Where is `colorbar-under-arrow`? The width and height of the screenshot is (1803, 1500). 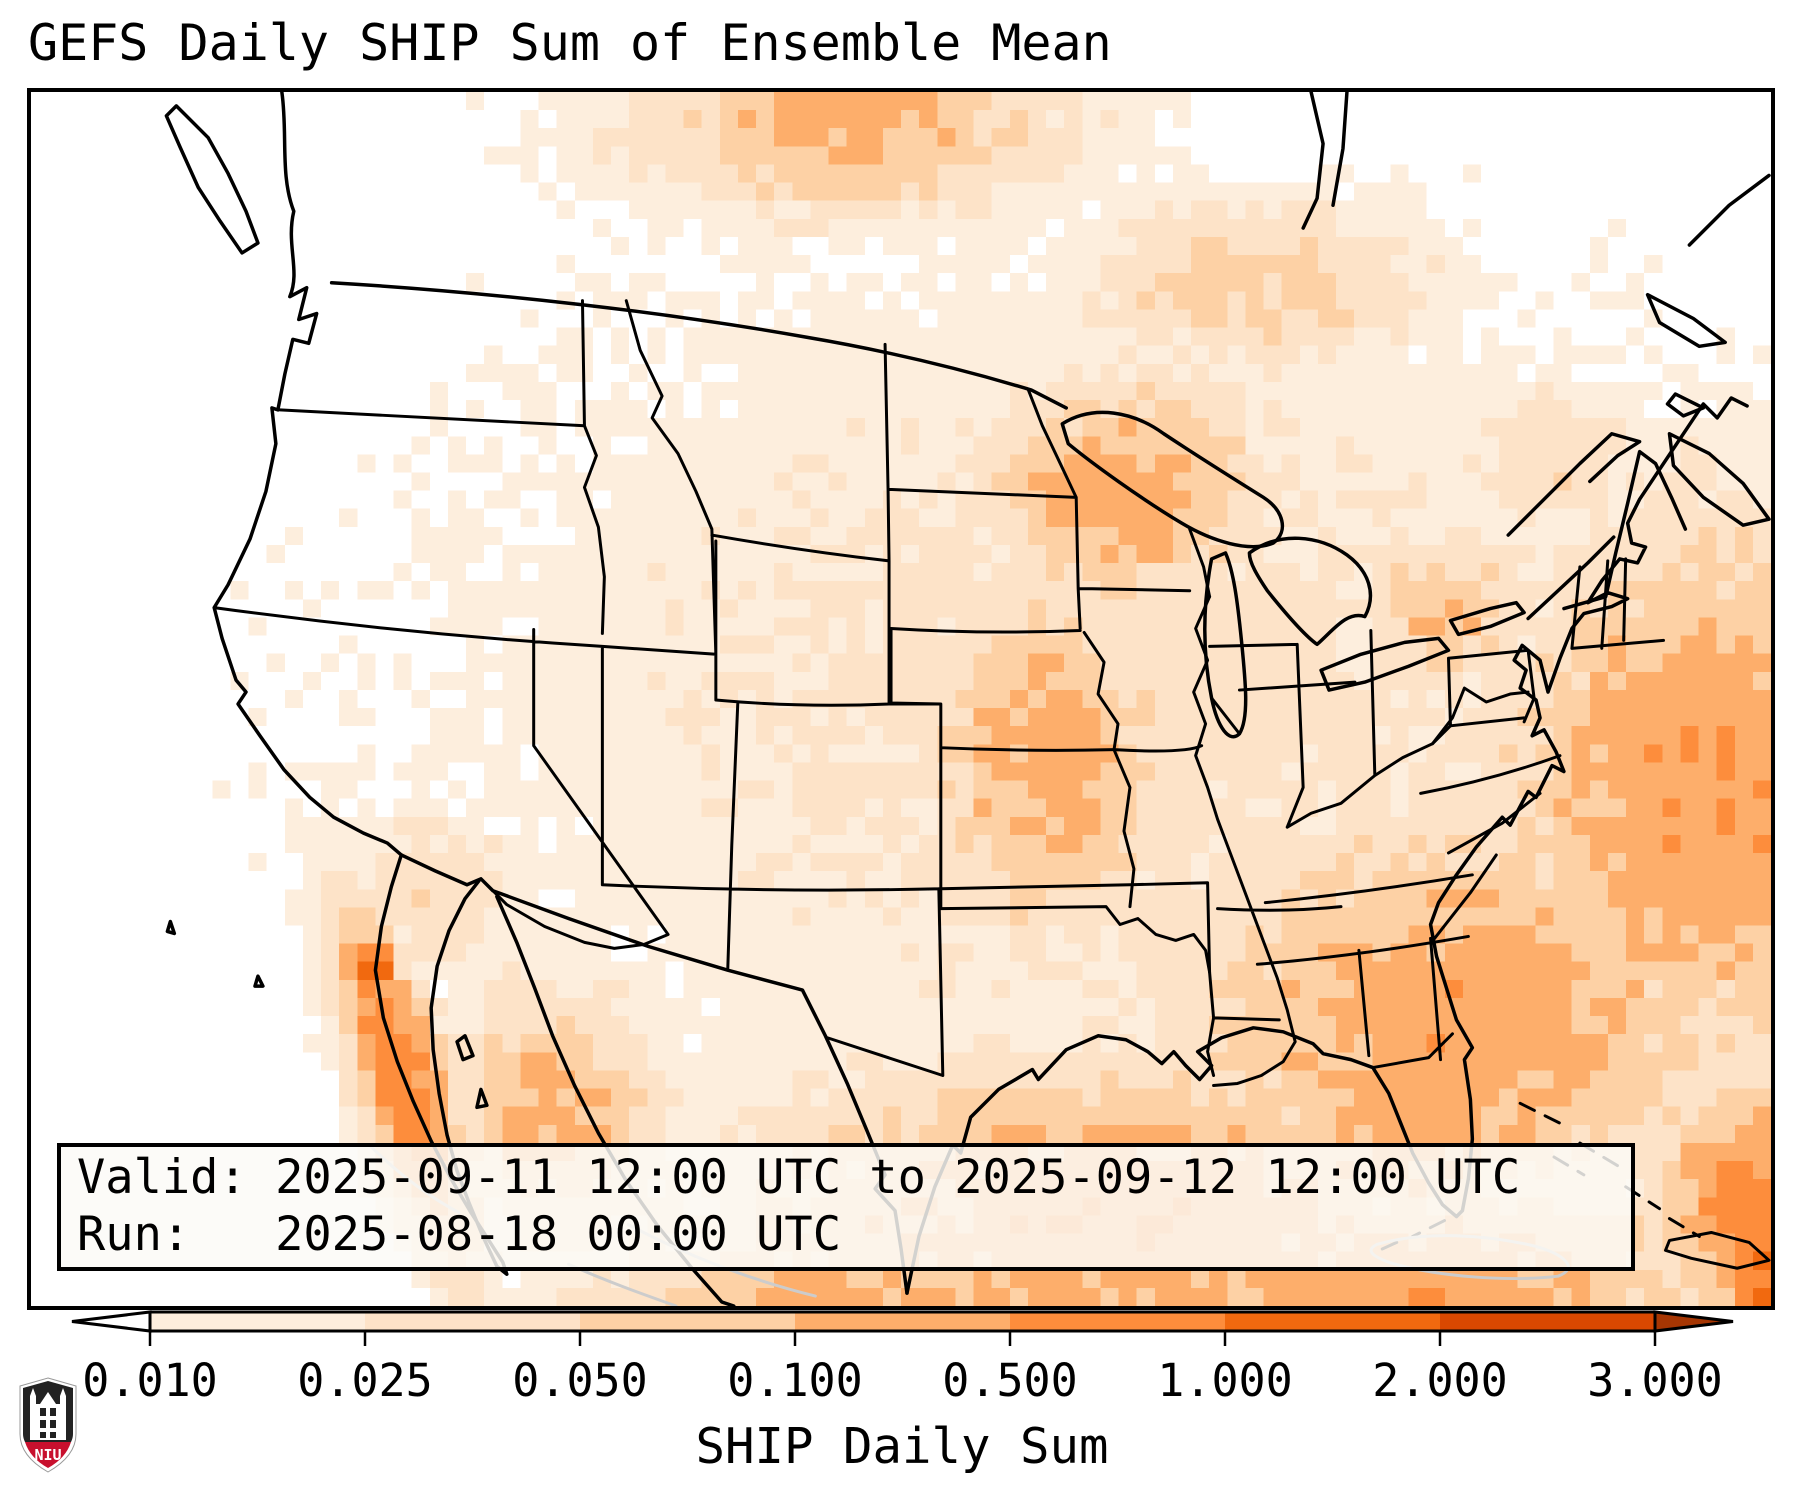 colorbar-under-arrow is located at coordinates (111, 1321).